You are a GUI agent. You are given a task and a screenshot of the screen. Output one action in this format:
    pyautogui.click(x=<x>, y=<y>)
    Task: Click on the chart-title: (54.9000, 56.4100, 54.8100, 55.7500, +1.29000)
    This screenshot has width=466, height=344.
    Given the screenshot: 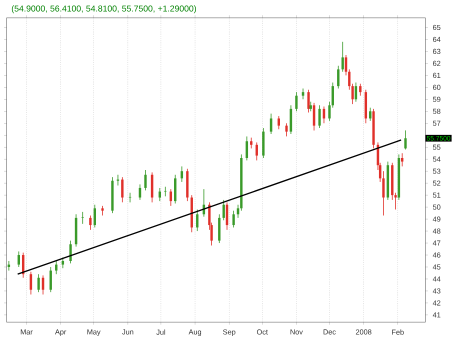 What is the action you would take?
    pyautogui.click(x=104, y=9)
    